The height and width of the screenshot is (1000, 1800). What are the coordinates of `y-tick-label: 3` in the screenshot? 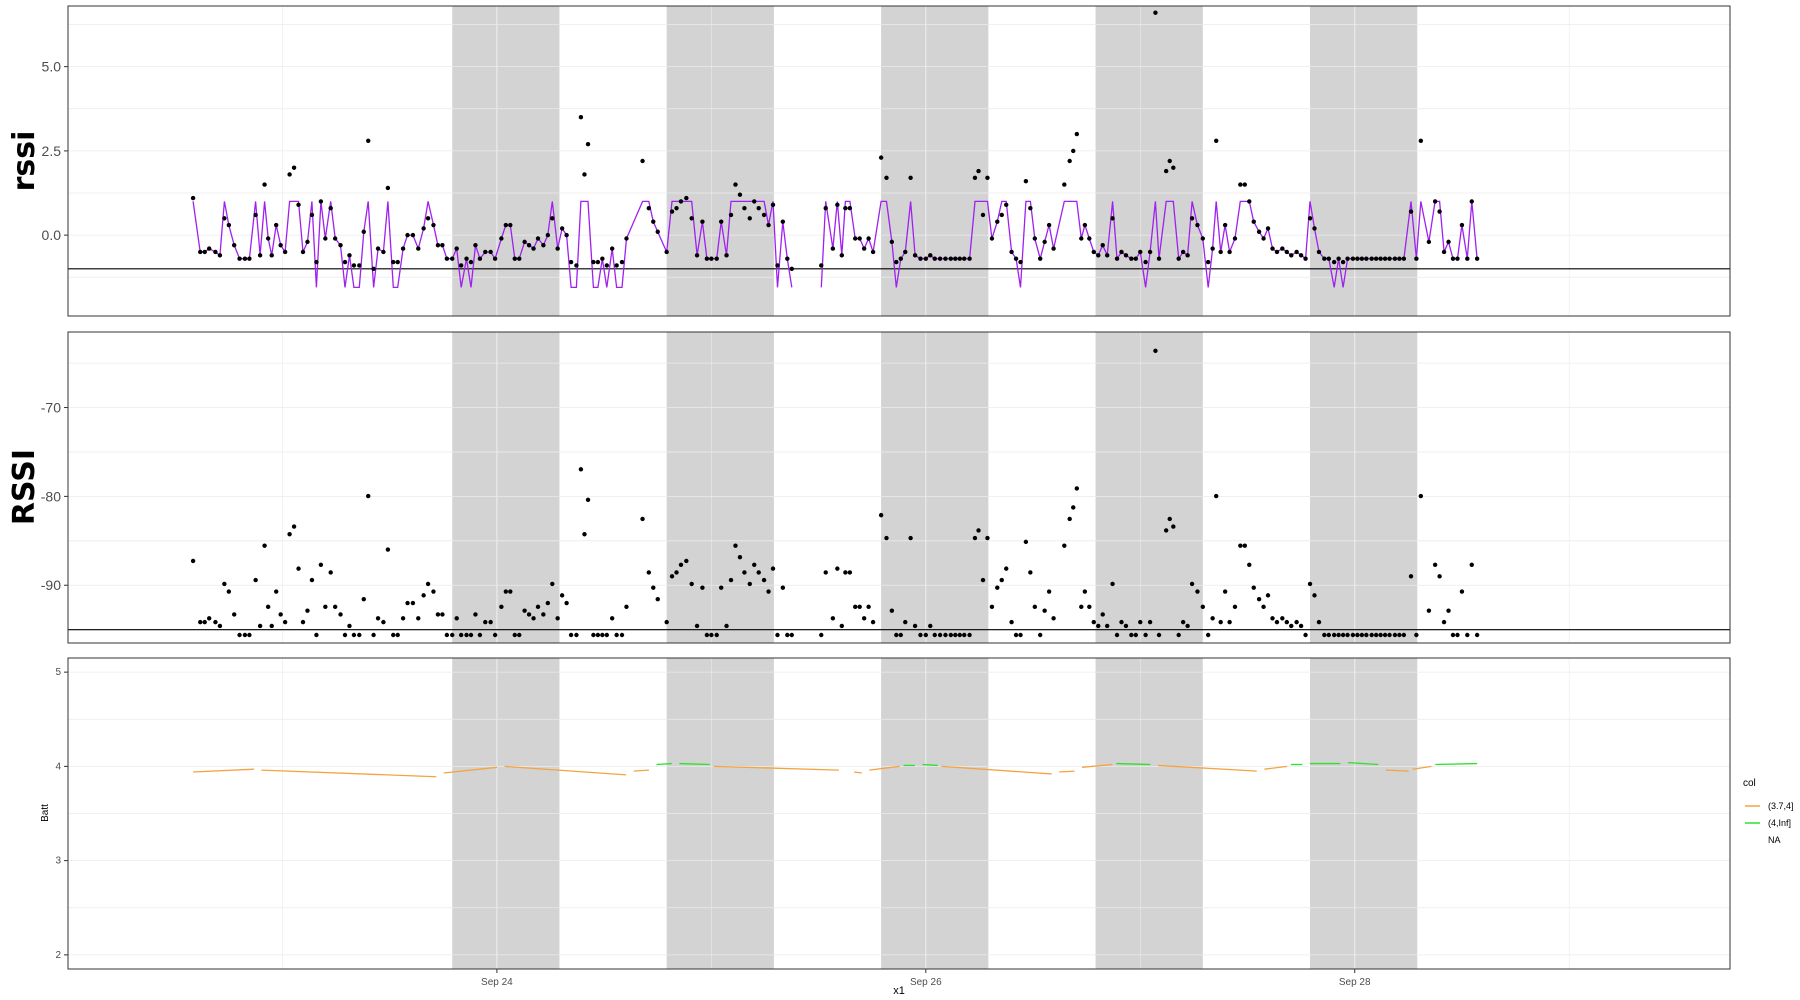 It's located at (58, 861).